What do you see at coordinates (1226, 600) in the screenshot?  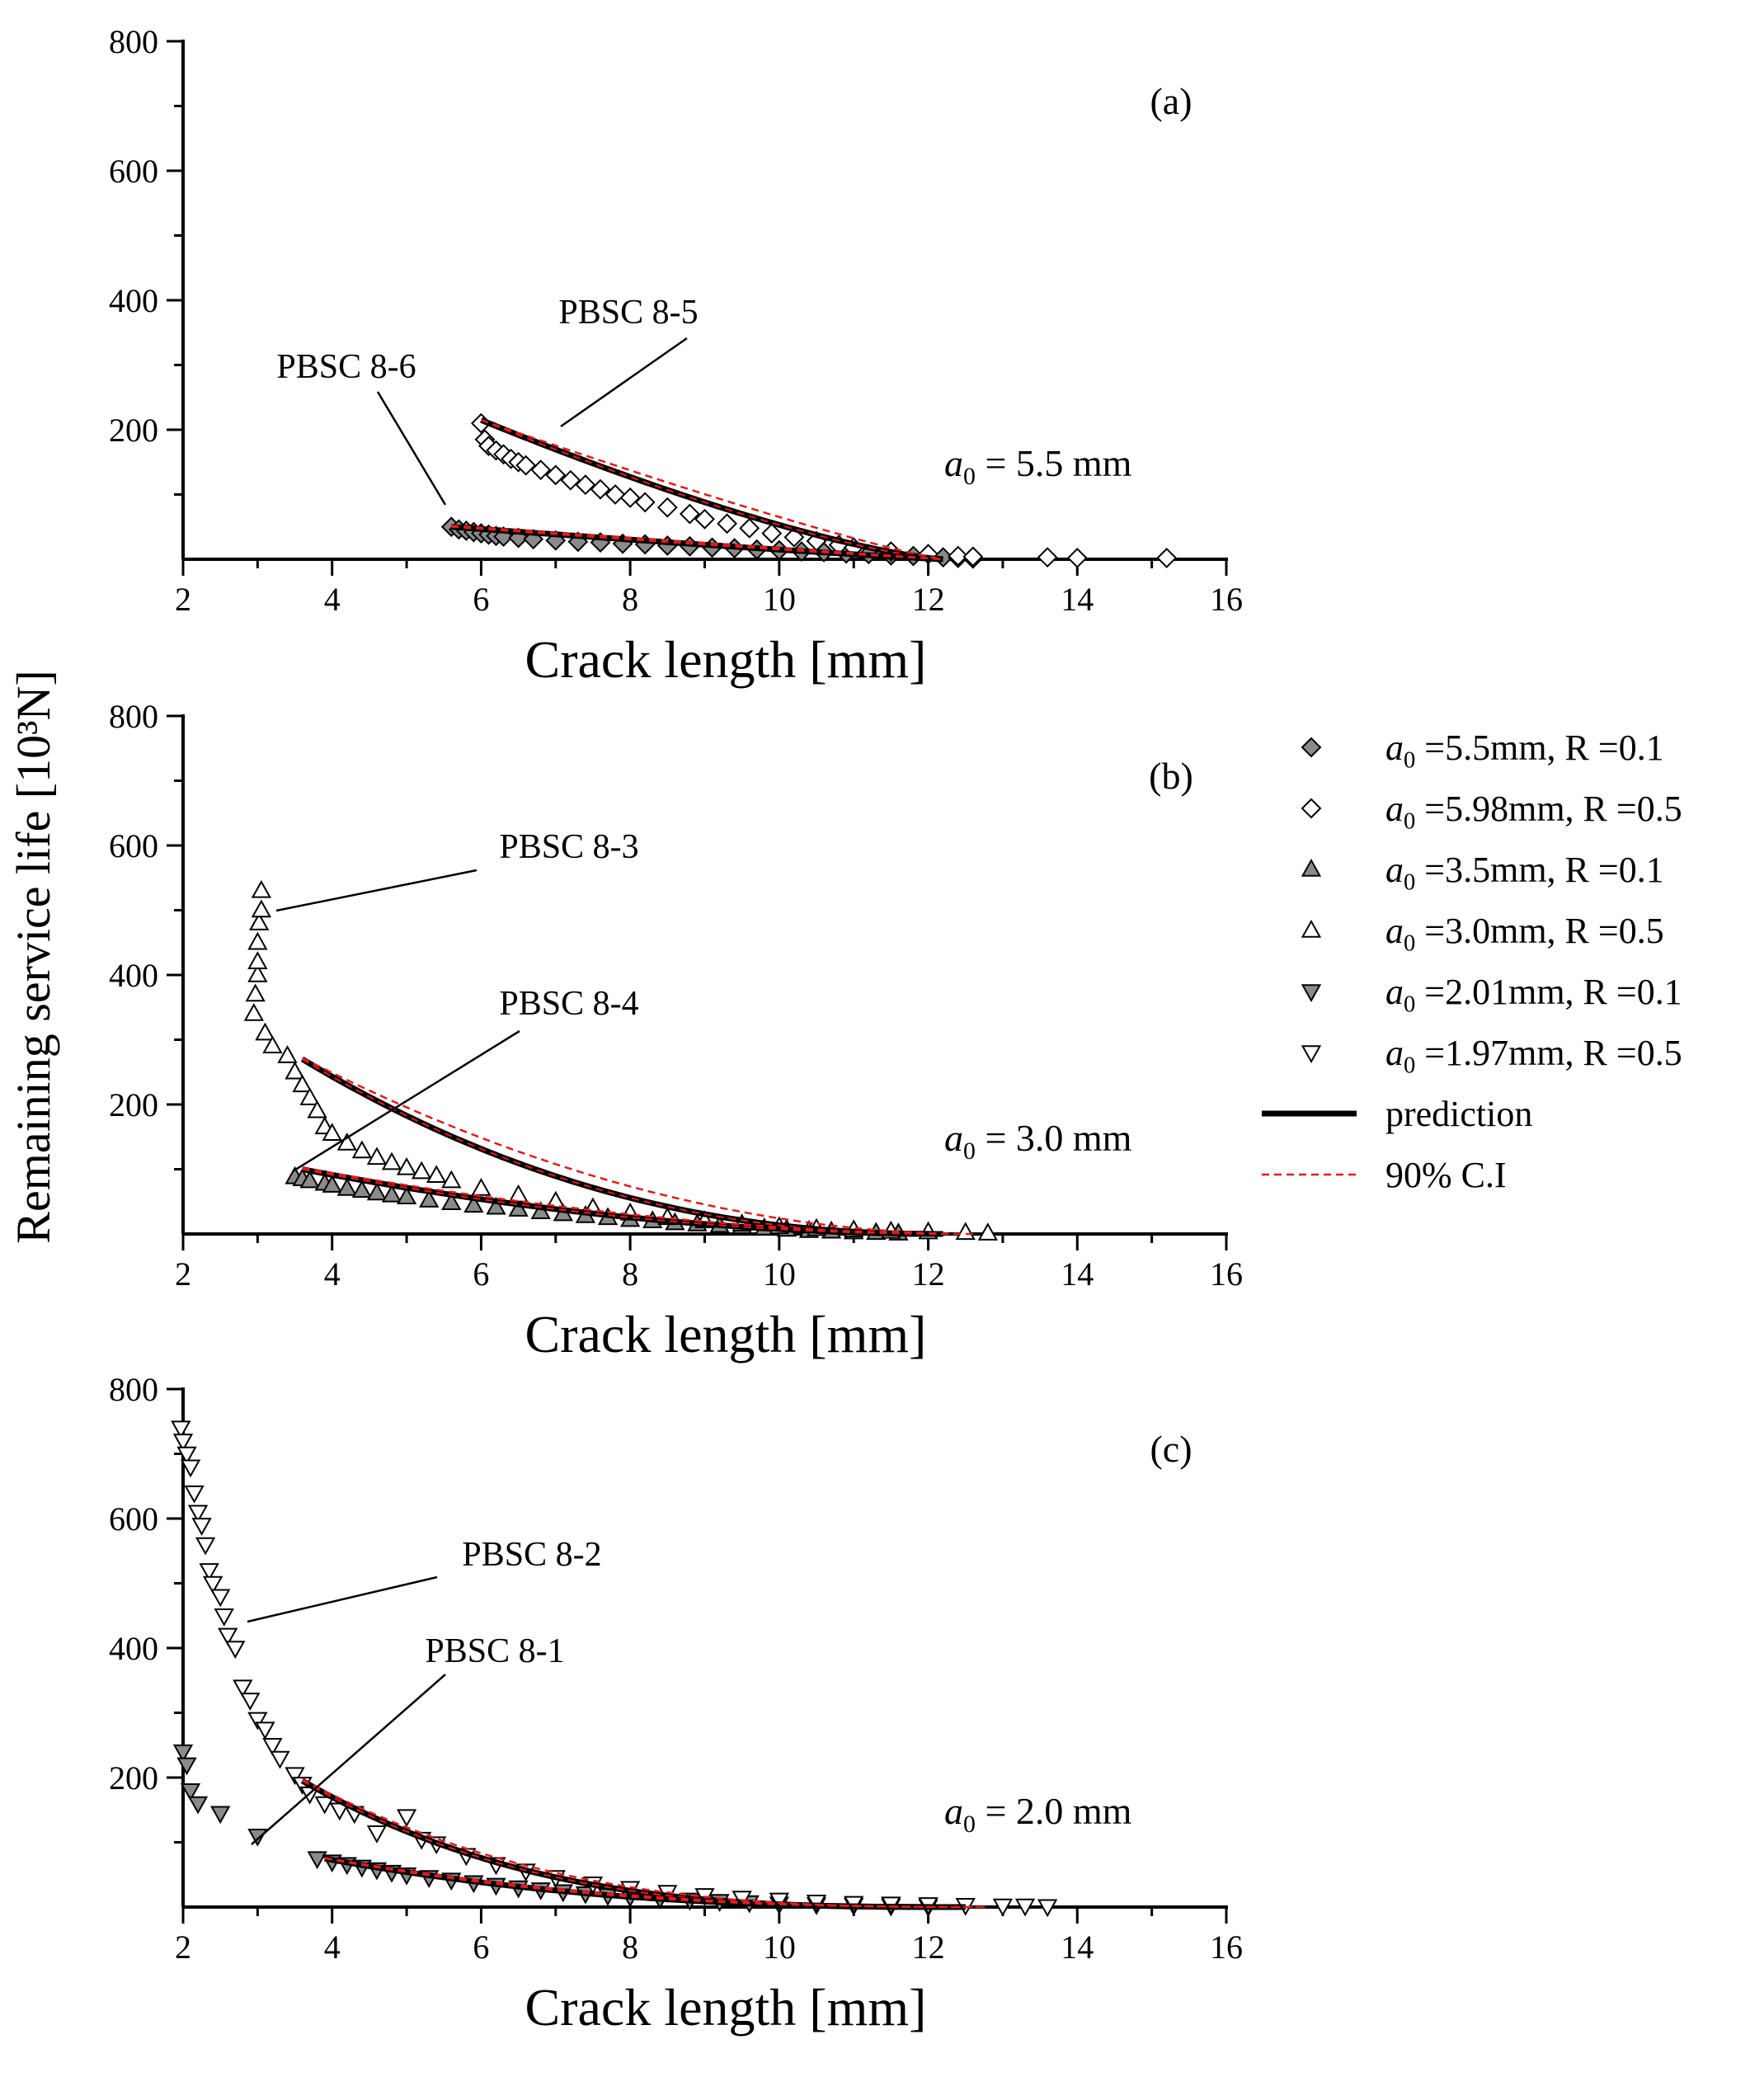 I see `x-tick-label: 16` at bounding box center [1226, 600].